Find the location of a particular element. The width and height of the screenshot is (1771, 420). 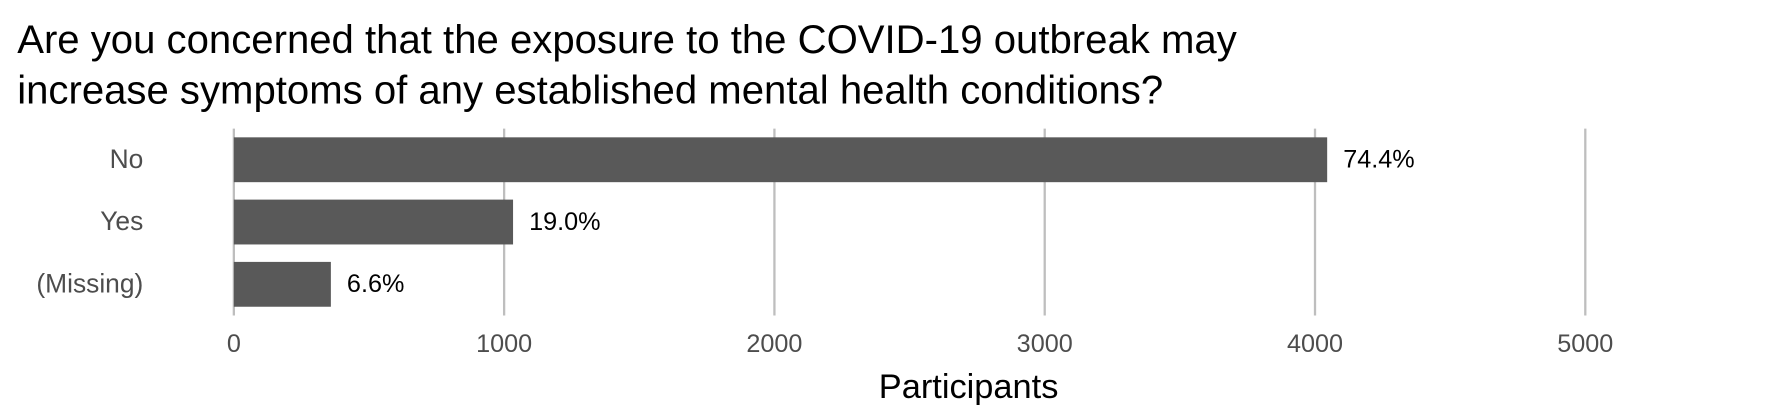

y-tick-label: No is located at coordinates (127, 159).